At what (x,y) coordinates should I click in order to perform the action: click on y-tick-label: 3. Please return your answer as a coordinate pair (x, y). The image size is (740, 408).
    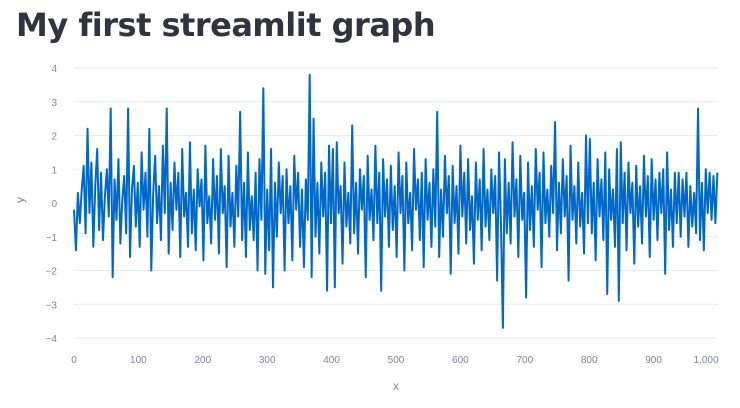
    Looking at the image, I should click on (54, 103).